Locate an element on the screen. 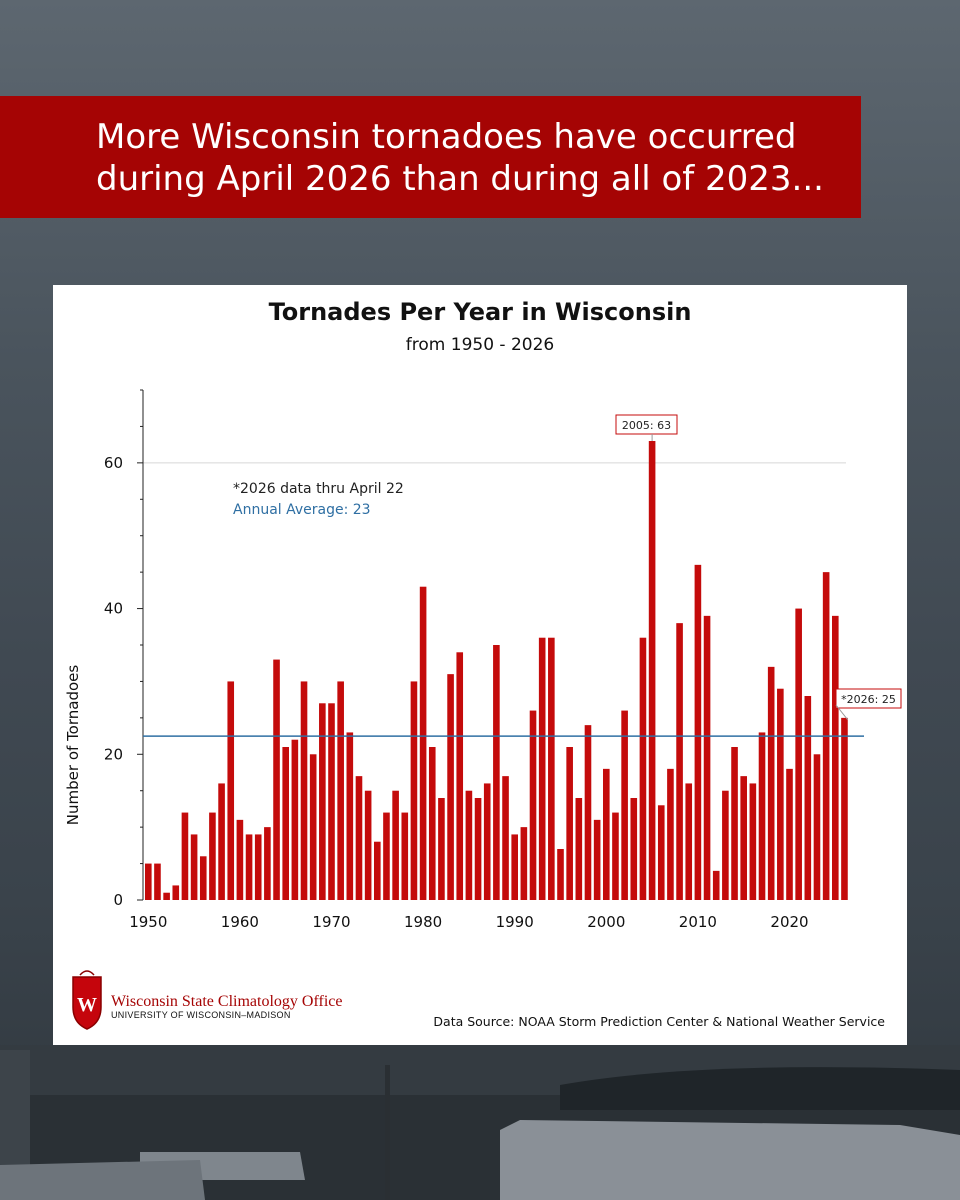 This screenshot has width=960, height=1200. latest-callout-box is located at coordinates (868, 698).